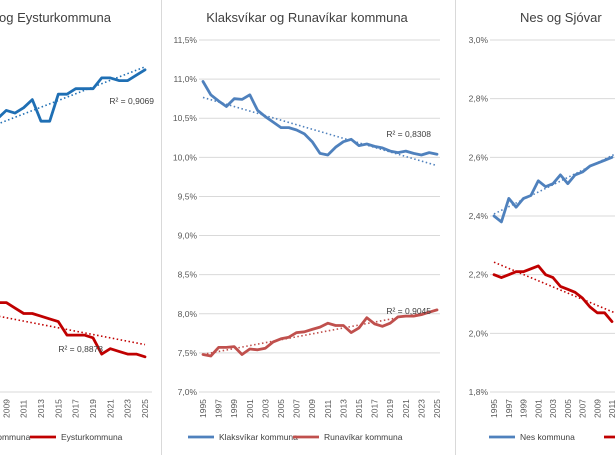 The height and width of the screenshot is (455, 615). What do you see at coordinates (479, 392) in the screenshot?
I see `y-tick-label: 1,8%` at bounding box center [479, 392].